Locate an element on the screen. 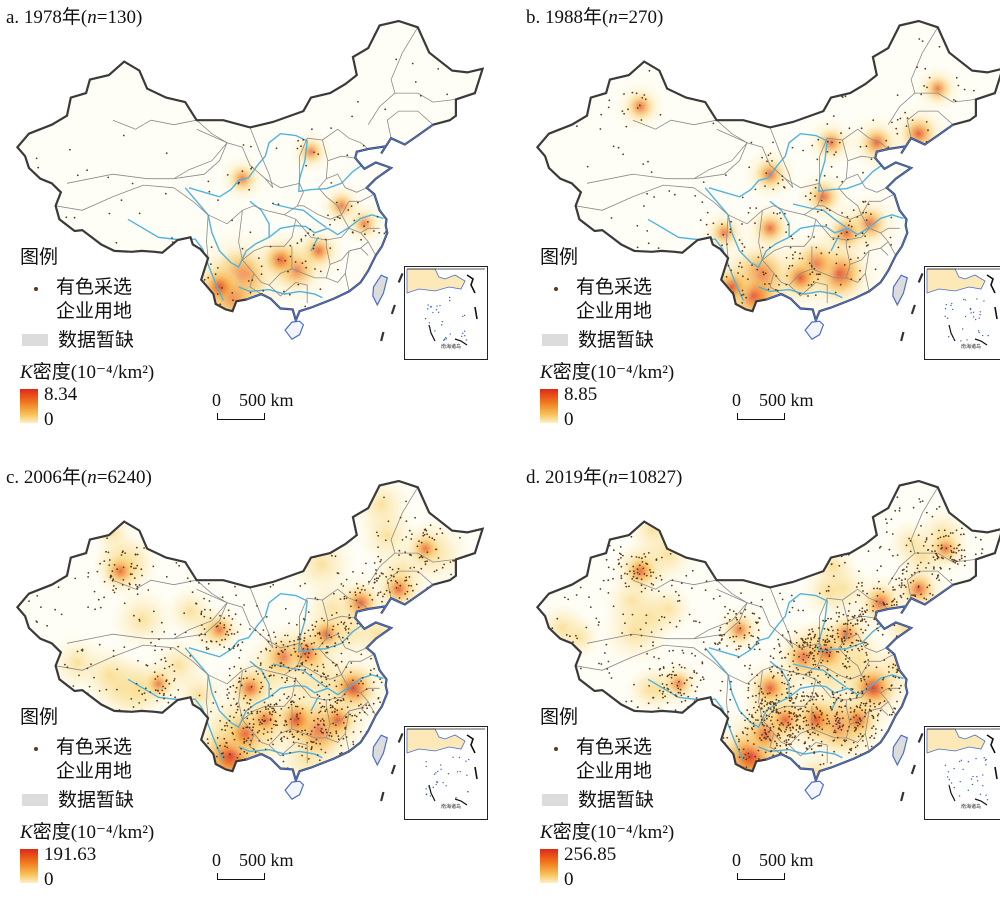 The width and height of the screenshot is (1000, 917). density-hotspot is located at coordinates (318, 251).